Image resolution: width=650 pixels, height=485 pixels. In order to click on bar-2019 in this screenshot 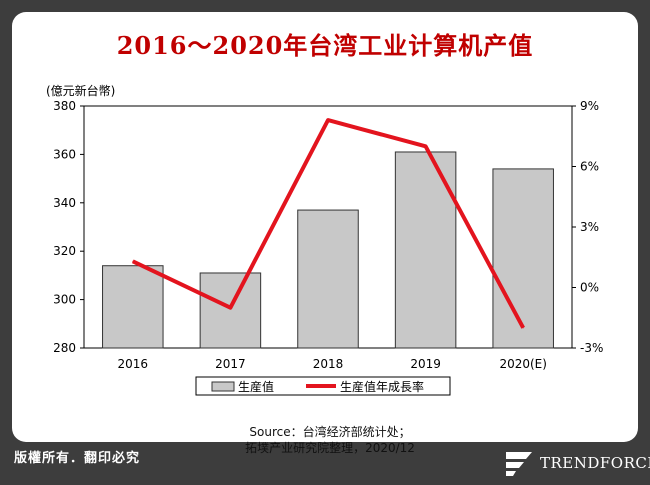, I will do `click(425, 250)`.